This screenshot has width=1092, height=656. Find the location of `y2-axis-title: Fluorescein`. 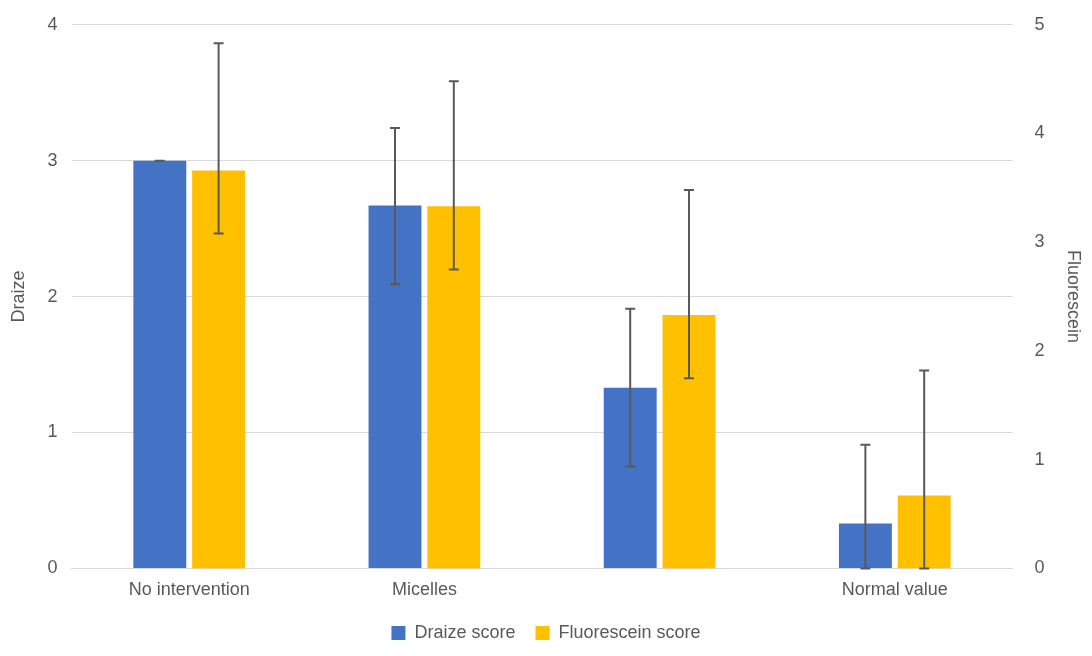

y2-axis-title: Fluorescein is located at coordinates (1074, 297).